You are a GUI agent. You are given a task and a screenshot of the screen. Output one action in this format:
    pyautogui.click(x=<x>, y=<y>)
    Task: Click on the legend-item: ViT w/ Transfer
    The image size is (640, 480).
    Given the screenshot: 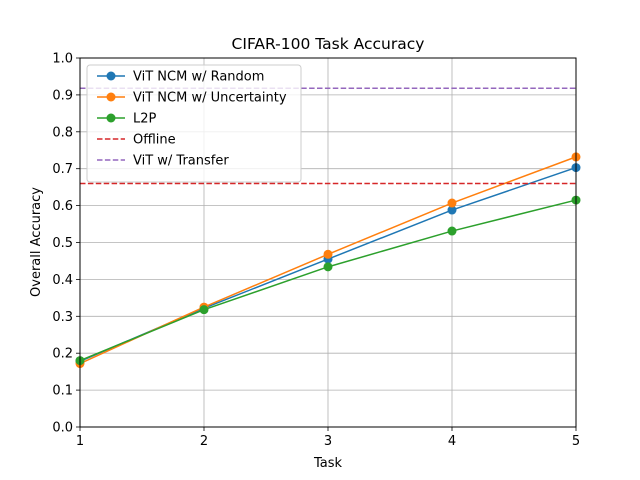 What is the action you would take?
    pyautogui.click(x=163, y=161)
    